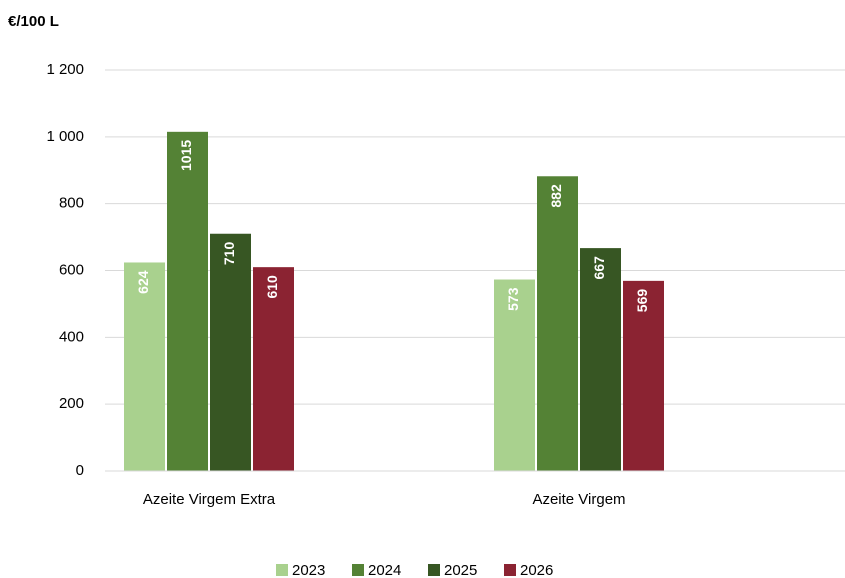 Image resolution: width=845 pixels, height=578 pixels. I want to click on legend-label: 2025, so click(460, 570).